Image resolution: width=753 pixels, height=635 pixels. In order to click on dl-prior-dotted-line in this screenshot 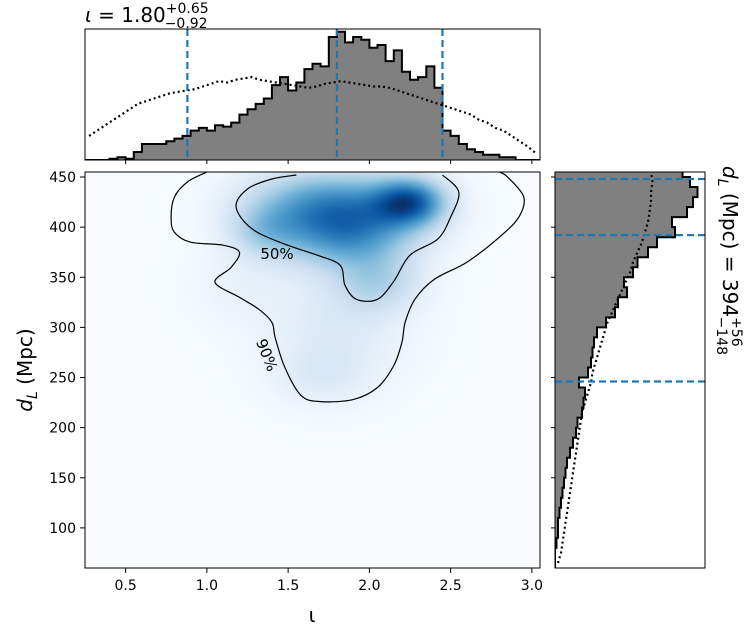, I will do `click(605, 368)`.